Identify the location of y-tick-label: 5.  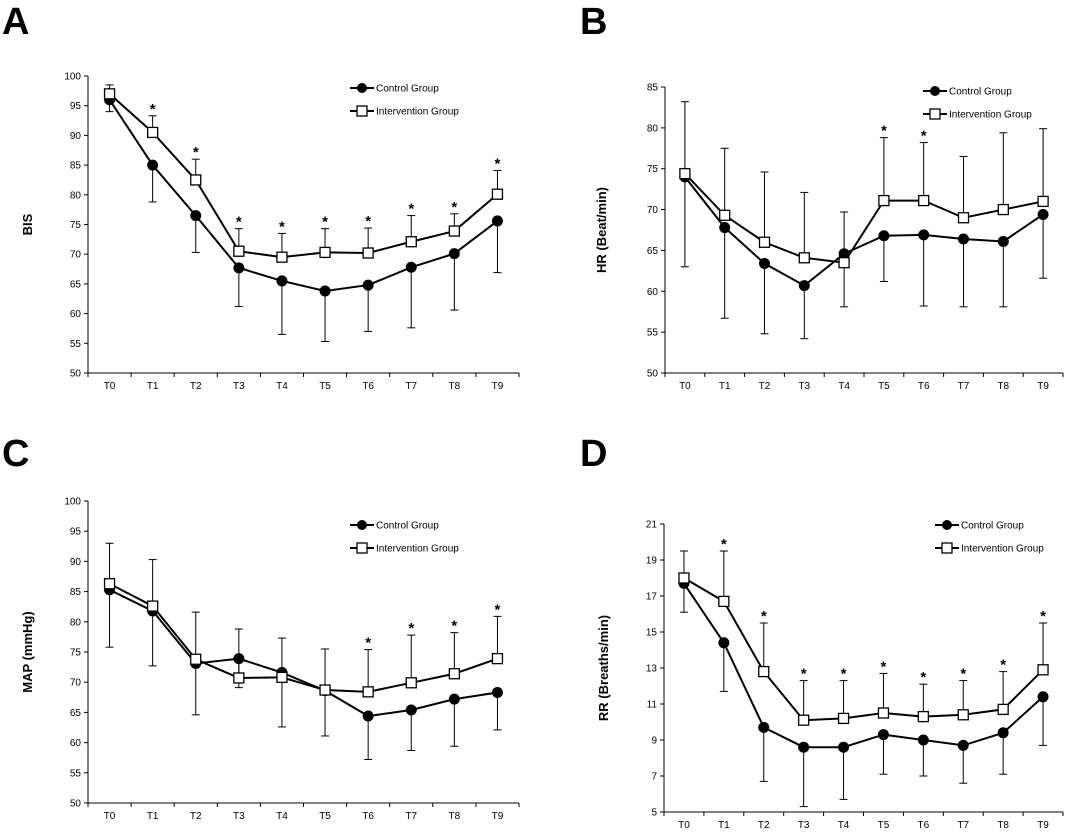
(654, 813).